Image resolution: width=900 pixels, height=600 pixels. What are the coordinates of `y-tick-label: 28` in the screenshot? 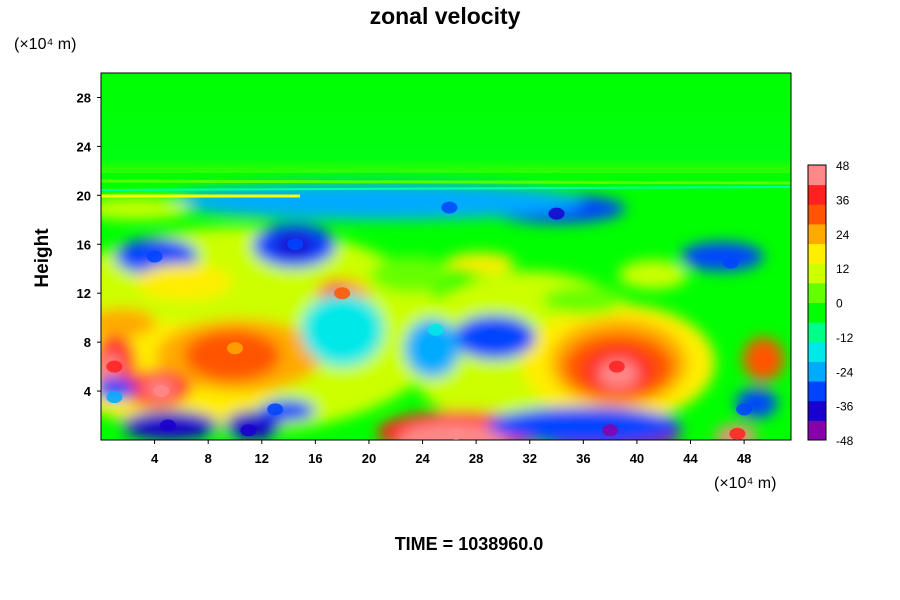 It's located at (84, 97).